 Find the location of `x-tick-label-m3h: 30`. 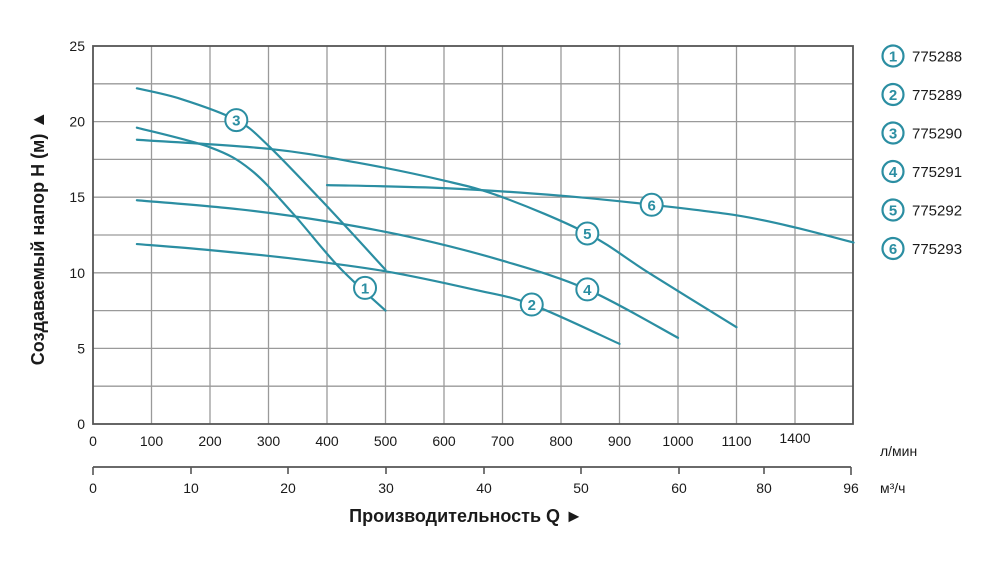

x-tick-label-m3h: 30 is located at coordinates (386, 488).